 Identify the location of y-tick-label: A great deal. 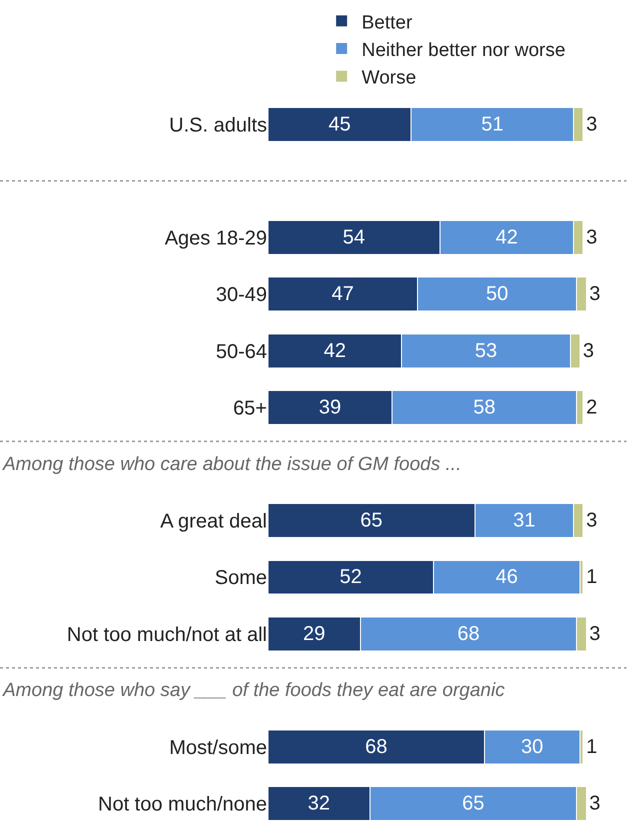
(213, 521).